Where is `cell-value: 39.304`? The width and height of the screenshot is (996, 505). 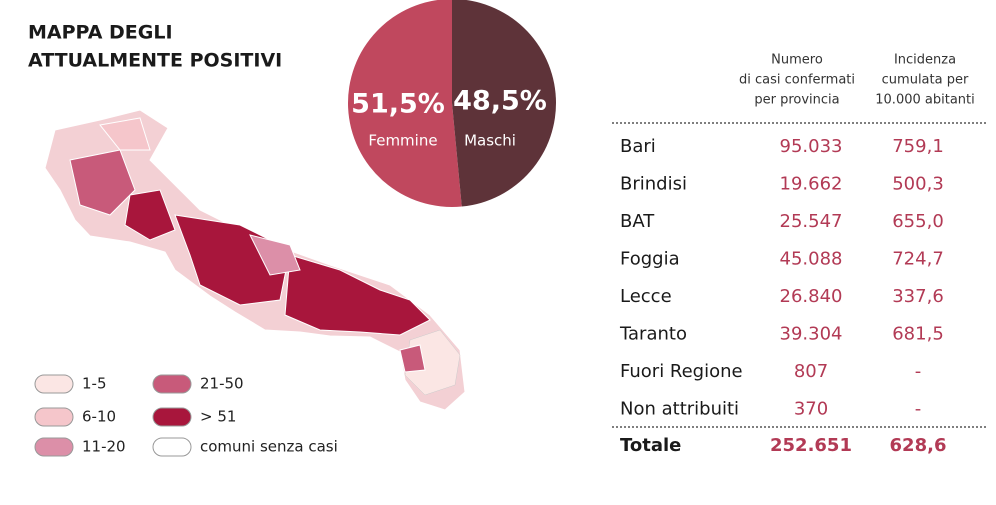 cell-value: 39.304 is located at coordinates (811, 334).